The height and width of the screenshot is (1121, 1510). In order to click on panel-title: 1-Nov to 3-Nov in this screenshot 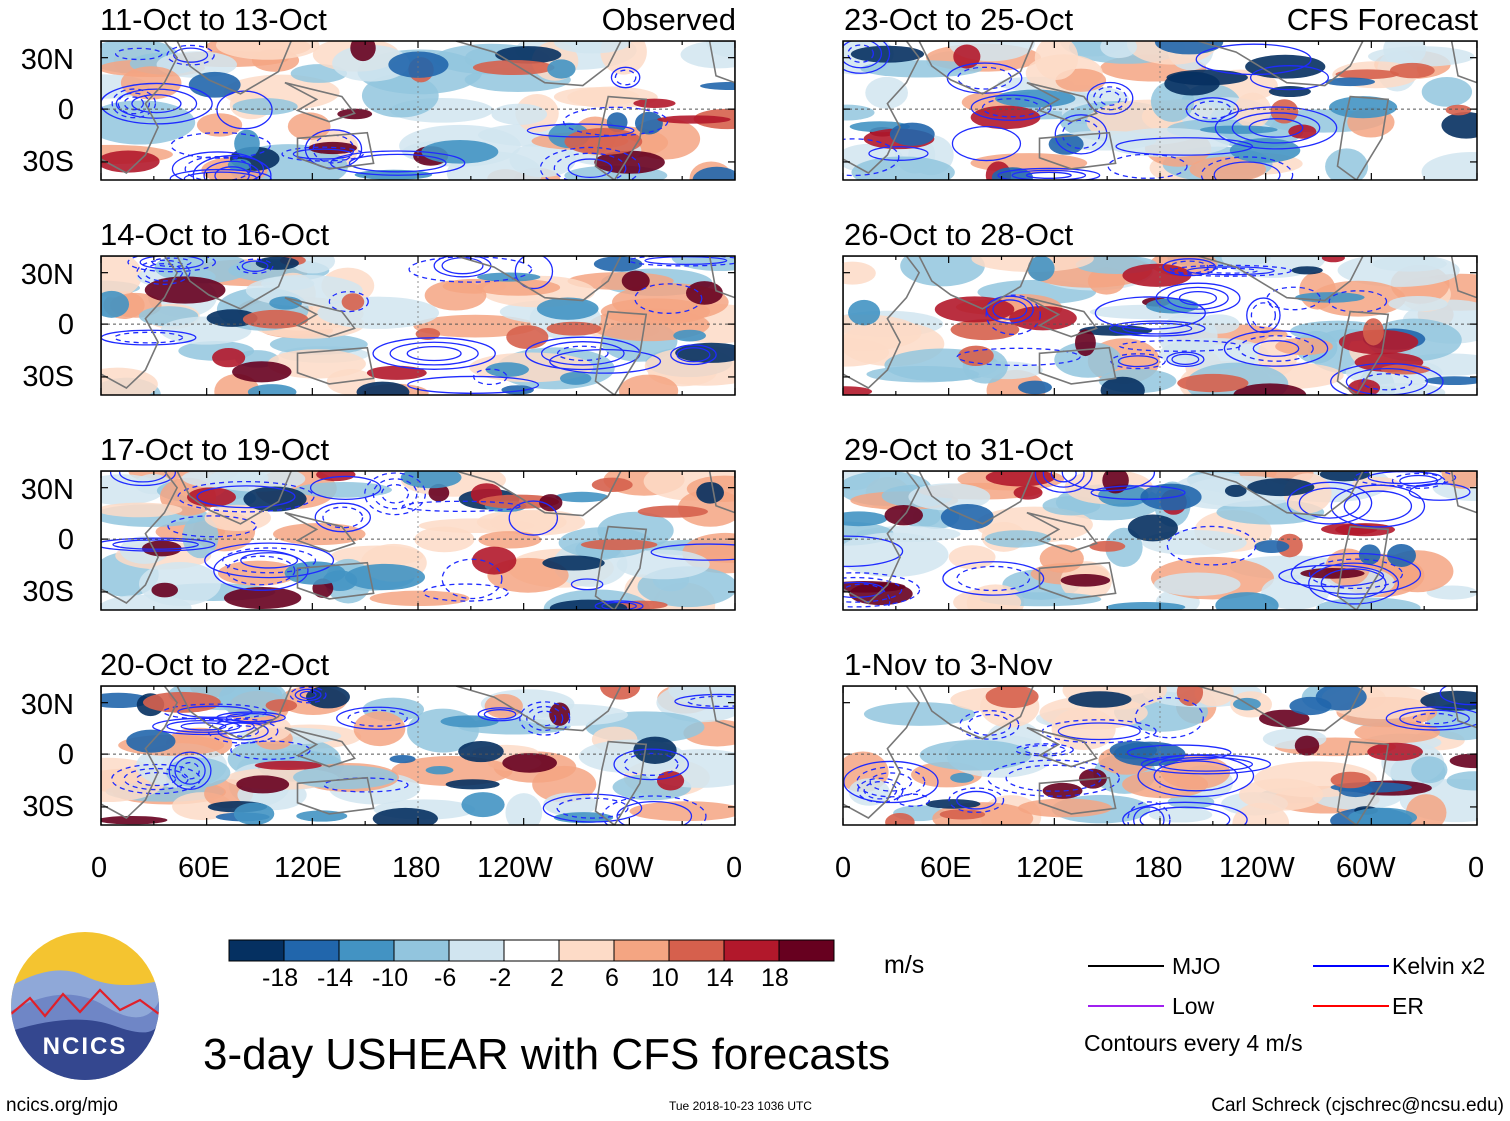, I will do `click(948, 664)`.